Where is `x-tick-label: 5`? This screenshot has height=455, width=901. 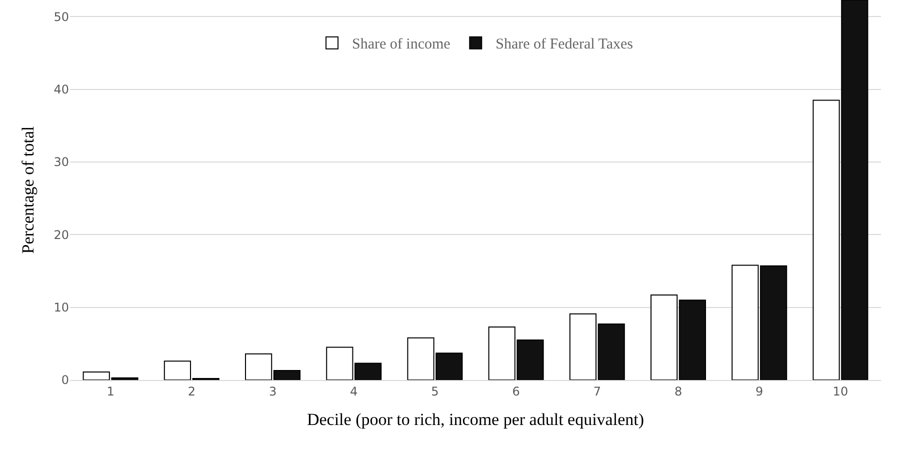 x-tick-label: 5 is located at coordinates (435, 391).